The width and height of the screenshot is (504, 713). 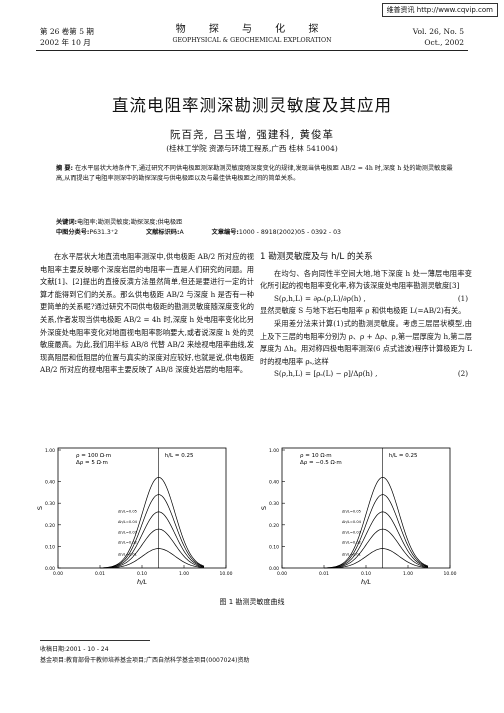 I want to click on doc-value: A, so click(x=181, y=232).